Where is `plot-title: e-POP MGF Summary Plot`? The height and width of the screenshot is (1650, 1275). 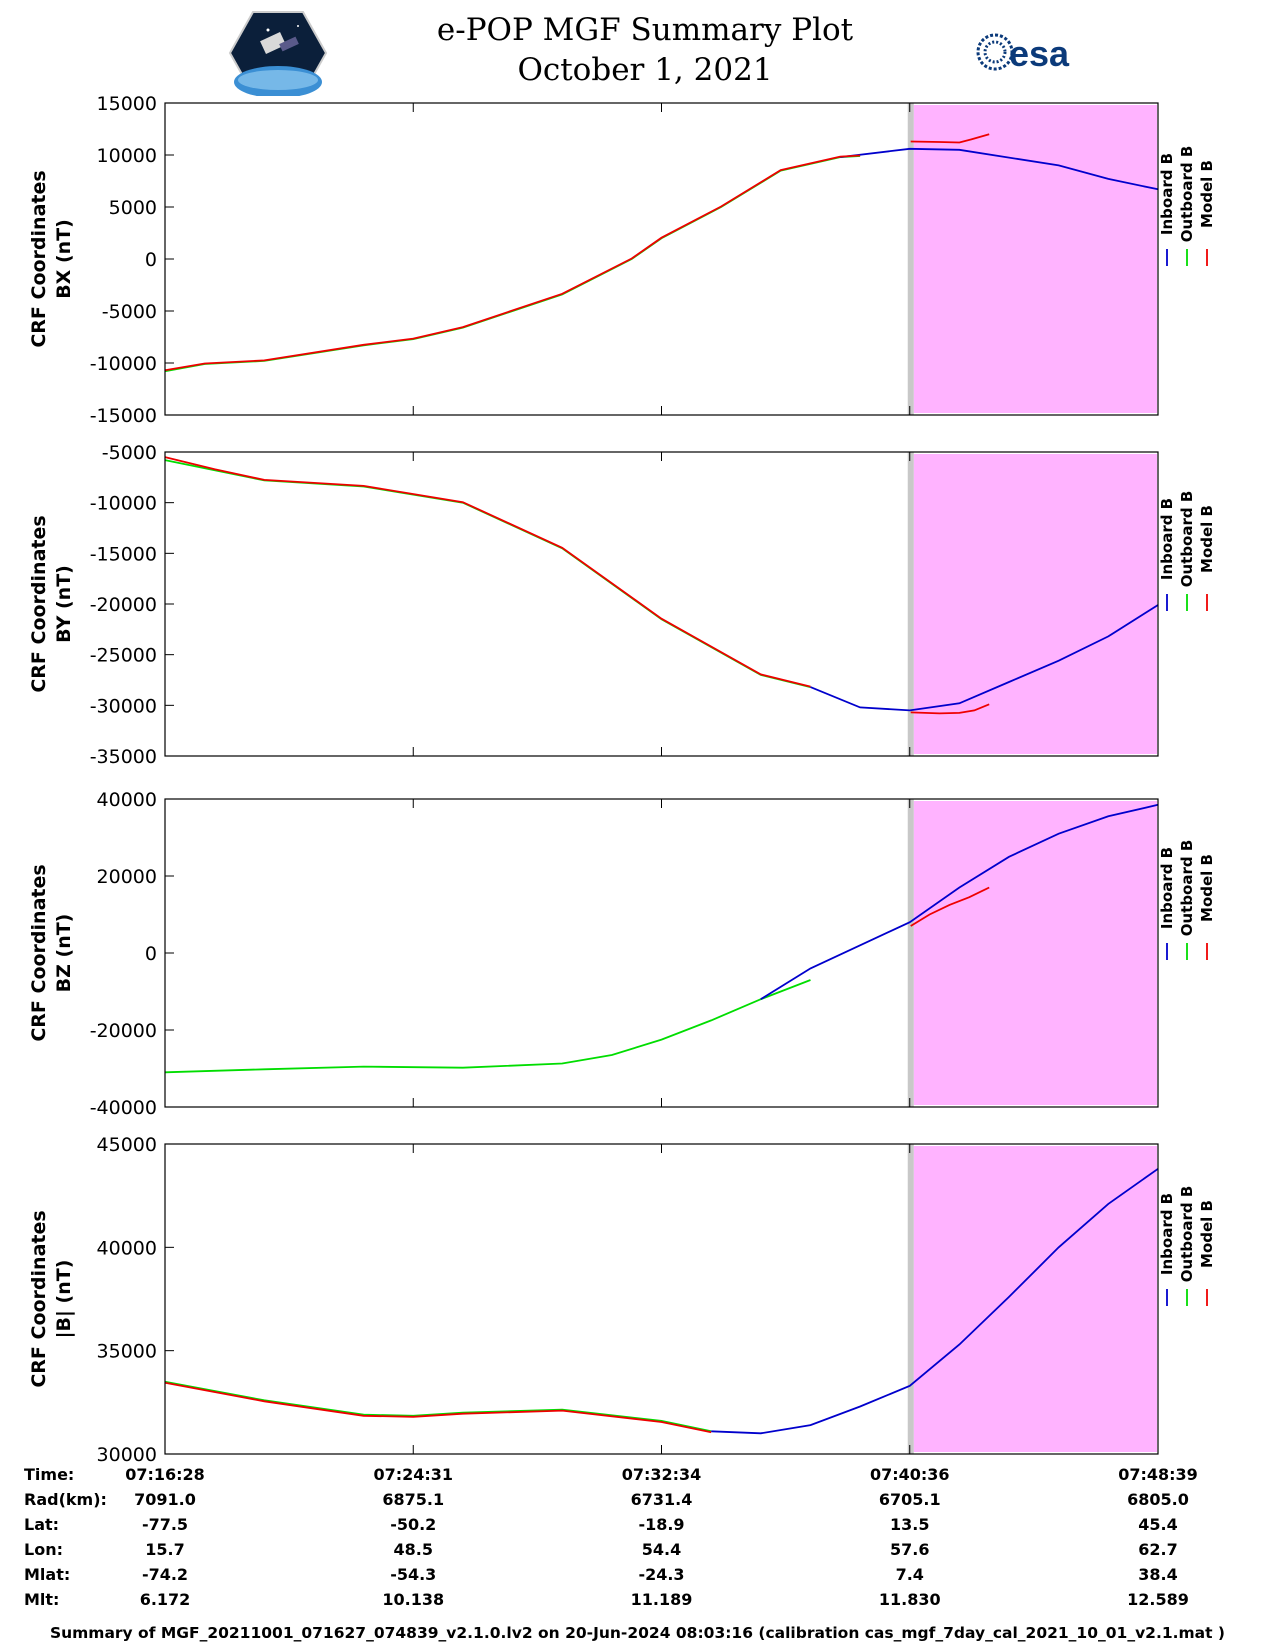 plot-title: e-POP MGF Summary Plot is located at coordinates (645, 30).